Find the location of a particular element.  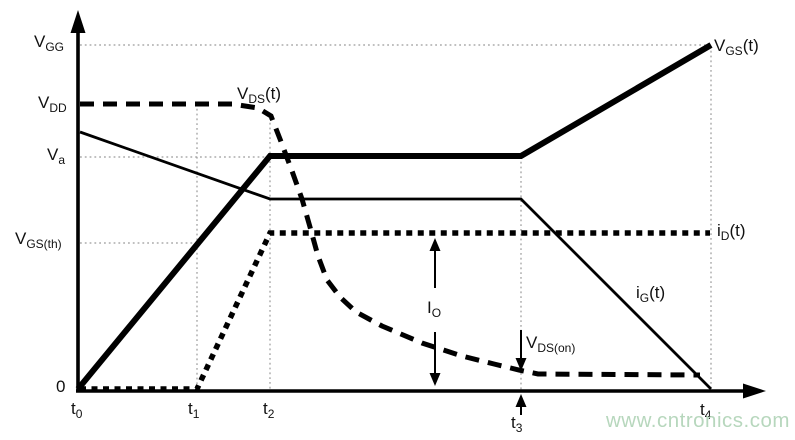

label-vds-on: VDS(on) is located at coordinates (551, 344).